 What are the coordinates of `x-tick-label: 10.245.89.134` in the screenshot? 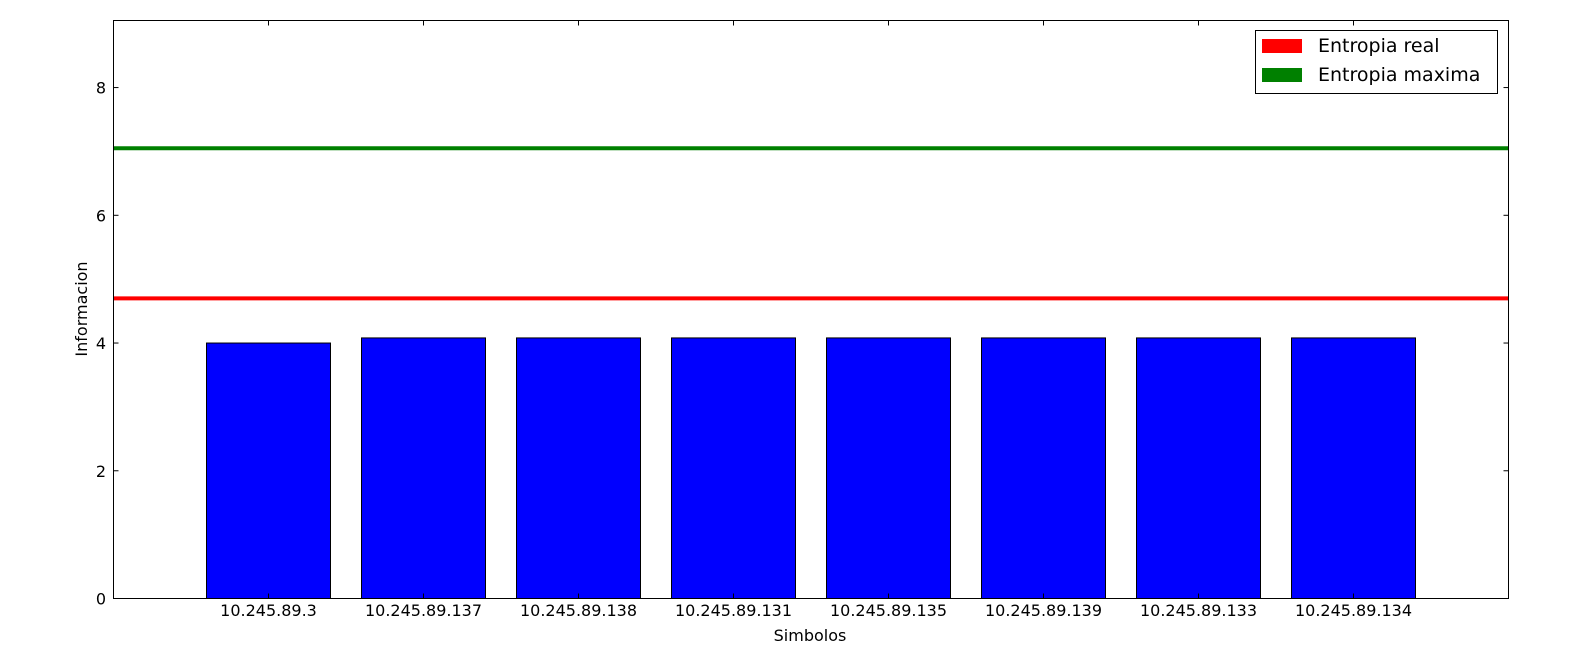 It's located at (1353, 610).